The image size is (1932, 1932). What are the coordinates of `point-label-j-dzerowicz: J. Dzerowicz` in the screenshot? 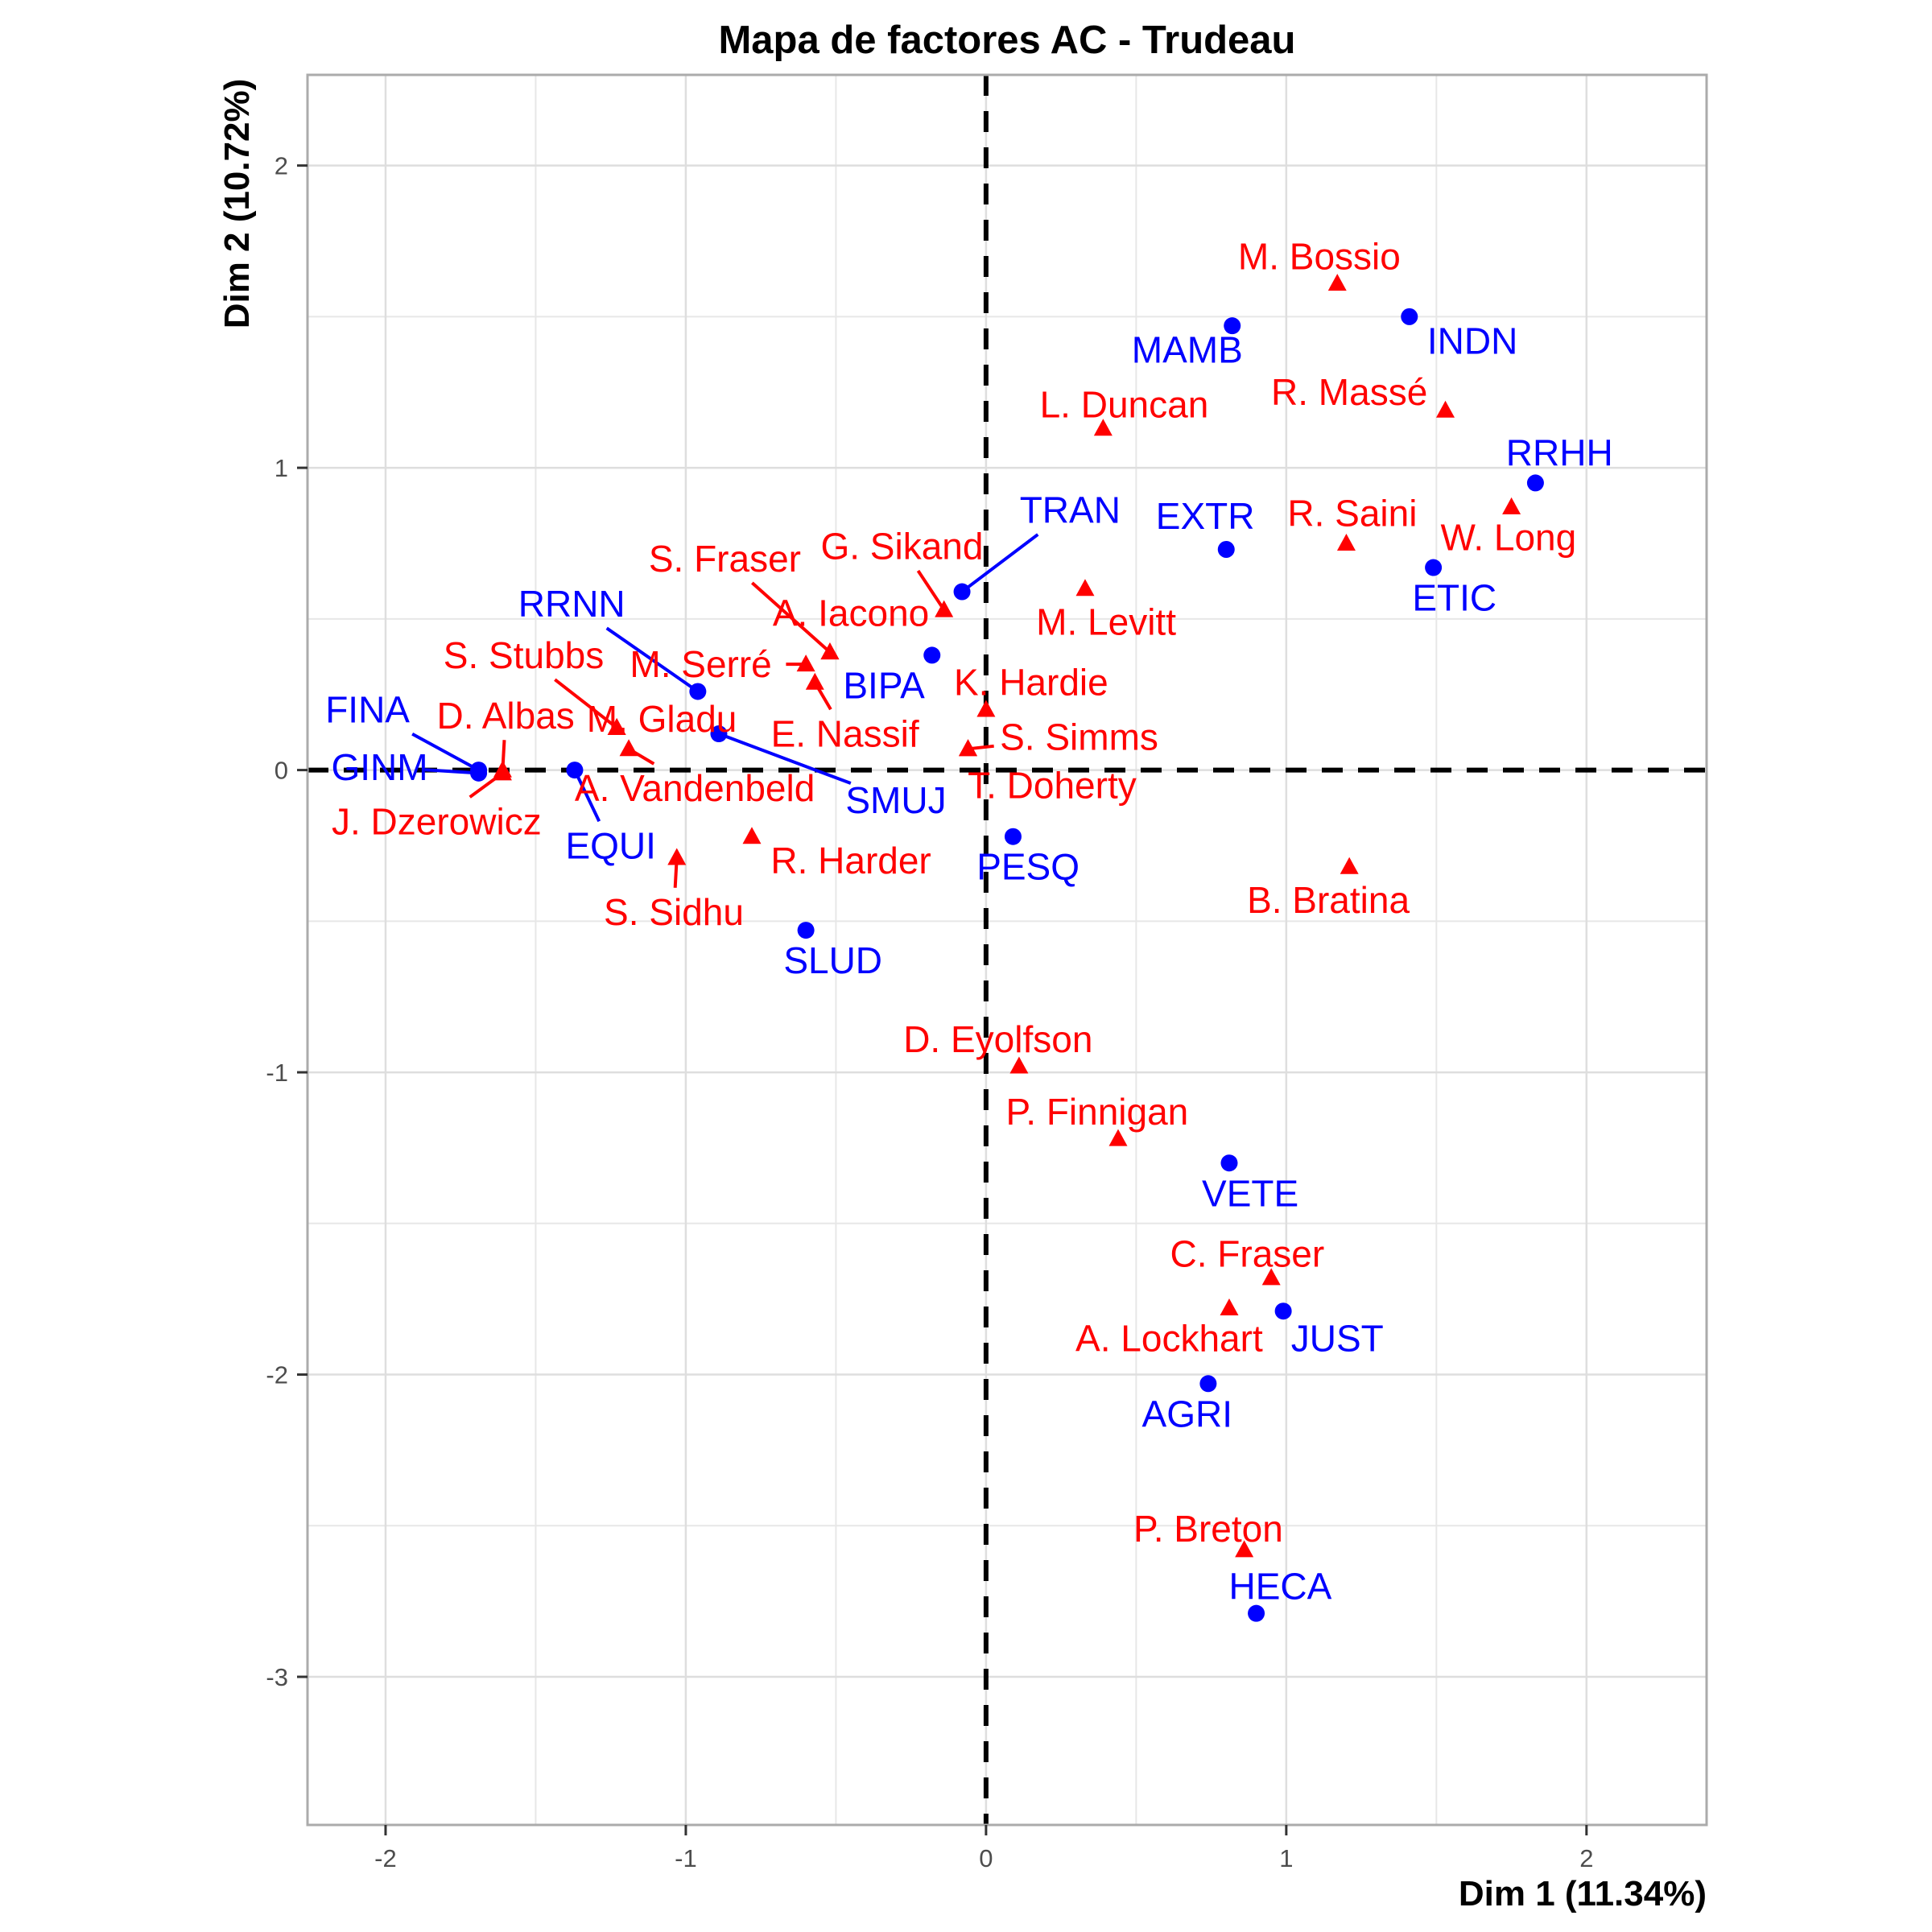 It's located at (437, 821).